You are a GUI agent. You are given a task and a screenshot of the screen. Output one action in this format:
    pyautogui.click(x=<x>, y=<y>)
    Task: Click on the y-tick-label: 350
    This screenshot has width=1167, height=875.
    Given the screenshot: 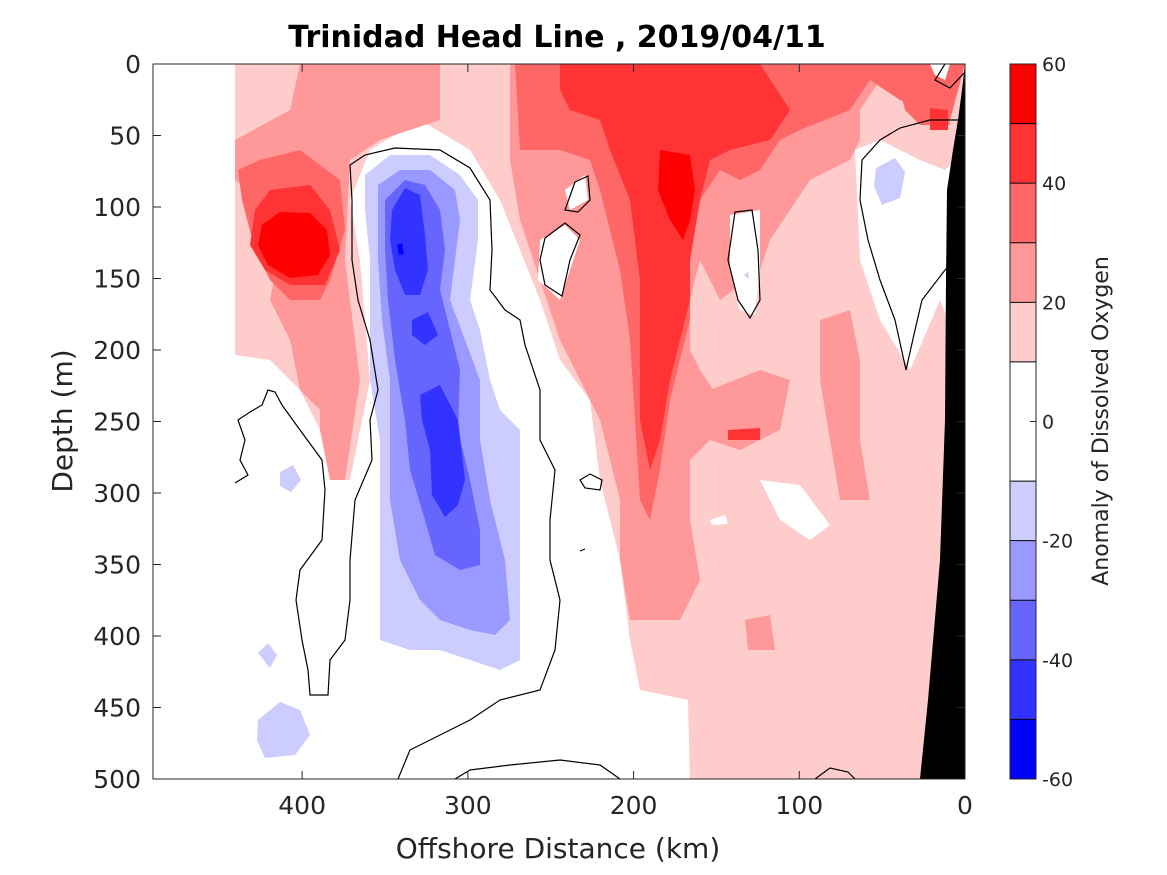 What is the action you would take?
    pyautogui.click(x=117, y=565)
    